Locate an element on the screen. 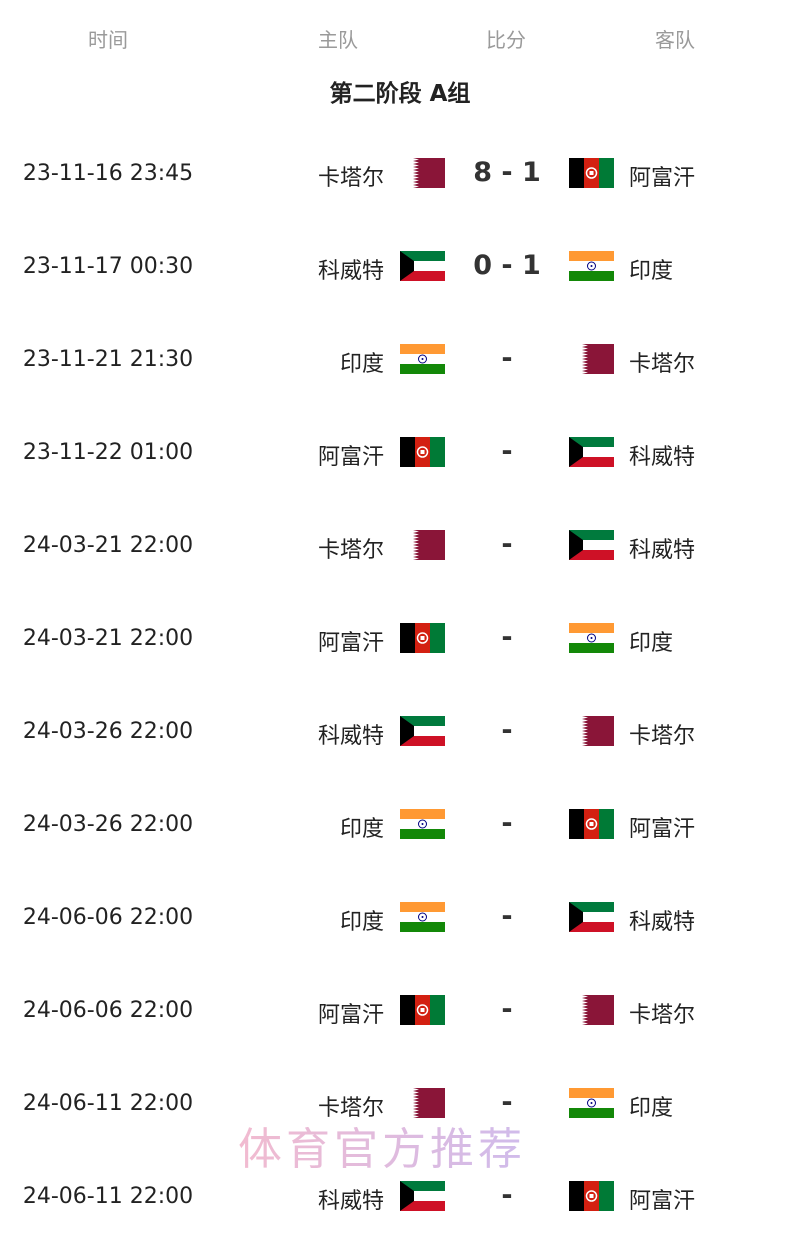  match-time: 23-11-17 00:30 is located at coordinates (108, 266).